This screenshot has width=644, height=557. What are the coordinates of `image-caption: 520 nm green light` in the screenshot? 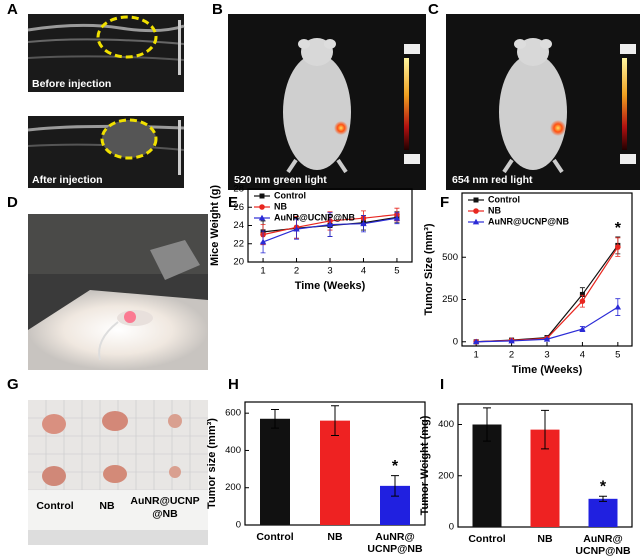 It's located at (280, 180).